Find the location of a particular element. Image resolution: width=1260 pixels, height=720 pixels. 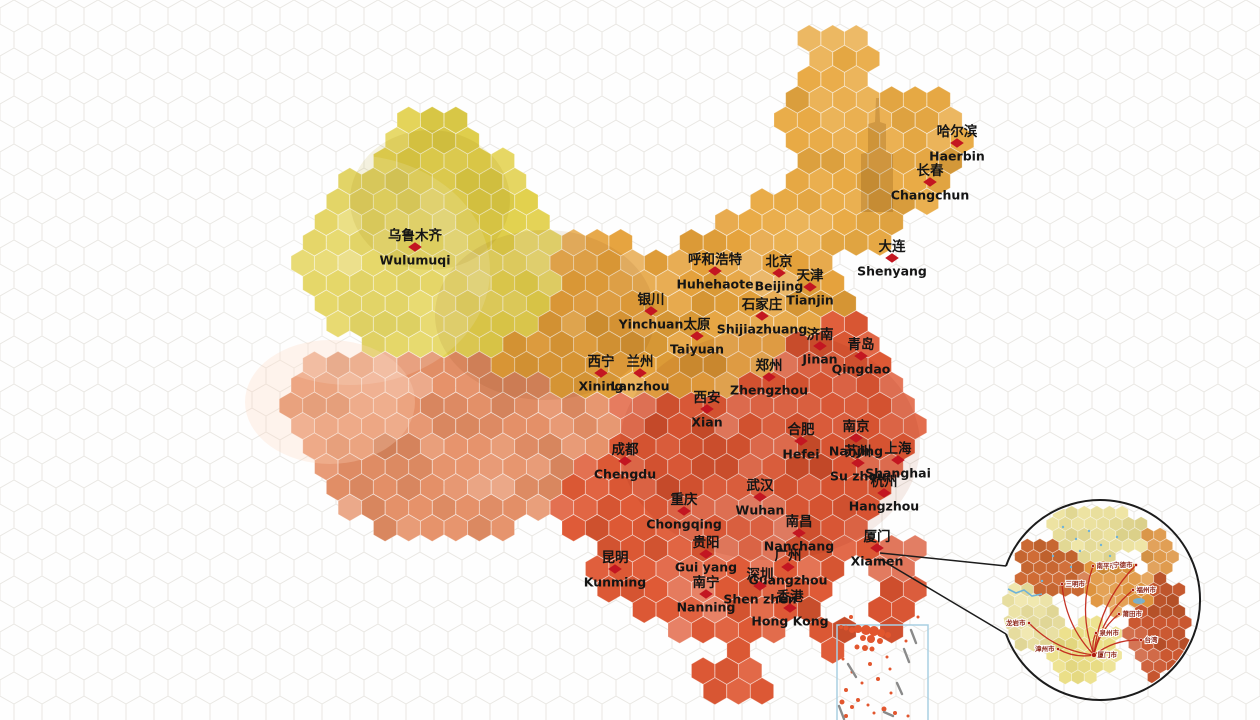

city-label-cn: 天津 is located at coordinates (811, 275).